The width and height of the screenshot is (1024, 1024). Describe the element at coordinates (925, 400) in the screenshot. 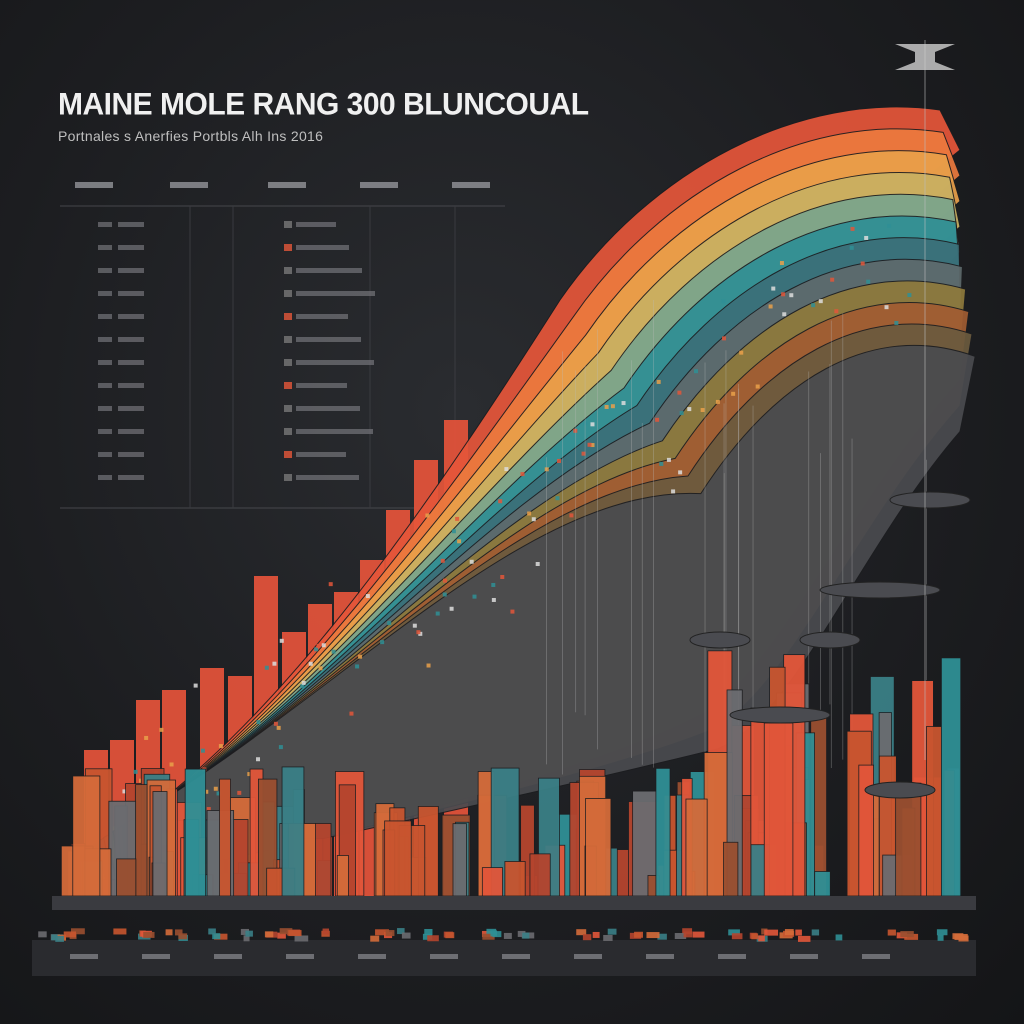

I see `top-right-marks` at that location.